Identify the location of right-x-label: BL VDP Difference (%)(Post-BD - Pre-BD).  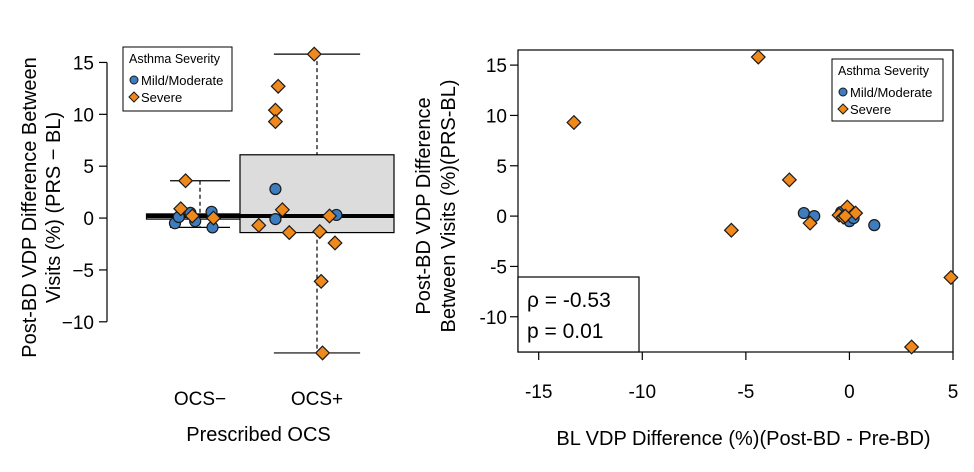
(743, 439).